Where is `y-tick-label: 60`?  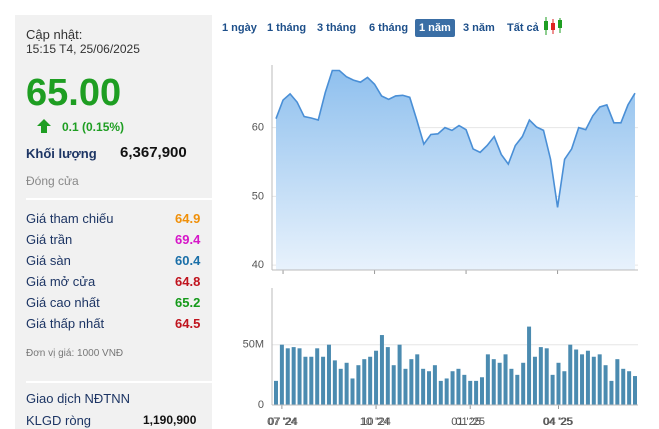
y-tick-label: 60 is located at coordinates (258, 128).